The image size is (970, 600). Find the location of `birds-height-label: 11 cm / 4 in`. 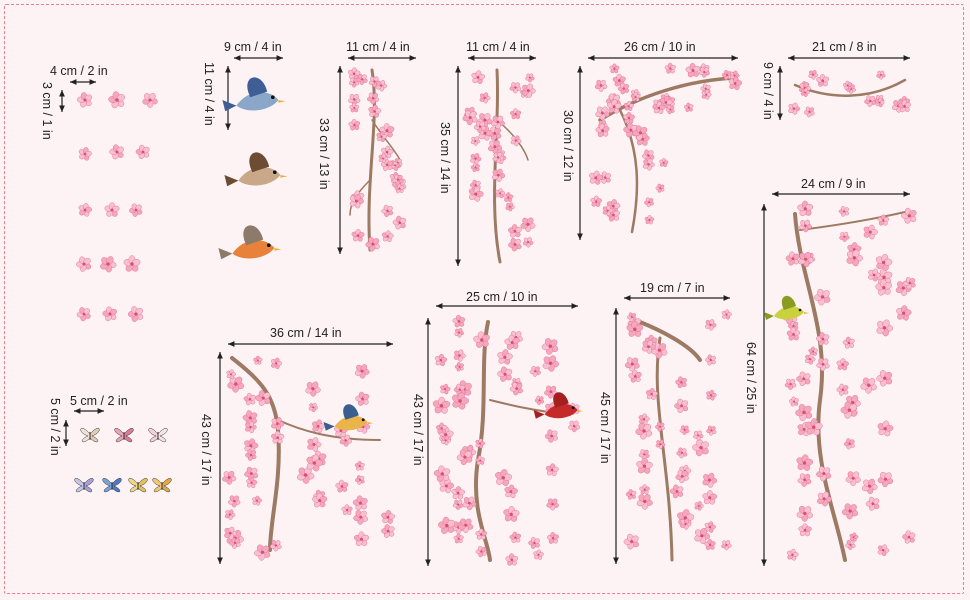

birds-height-label: 11 cm / 4 in is located at coordinates (209, 94).